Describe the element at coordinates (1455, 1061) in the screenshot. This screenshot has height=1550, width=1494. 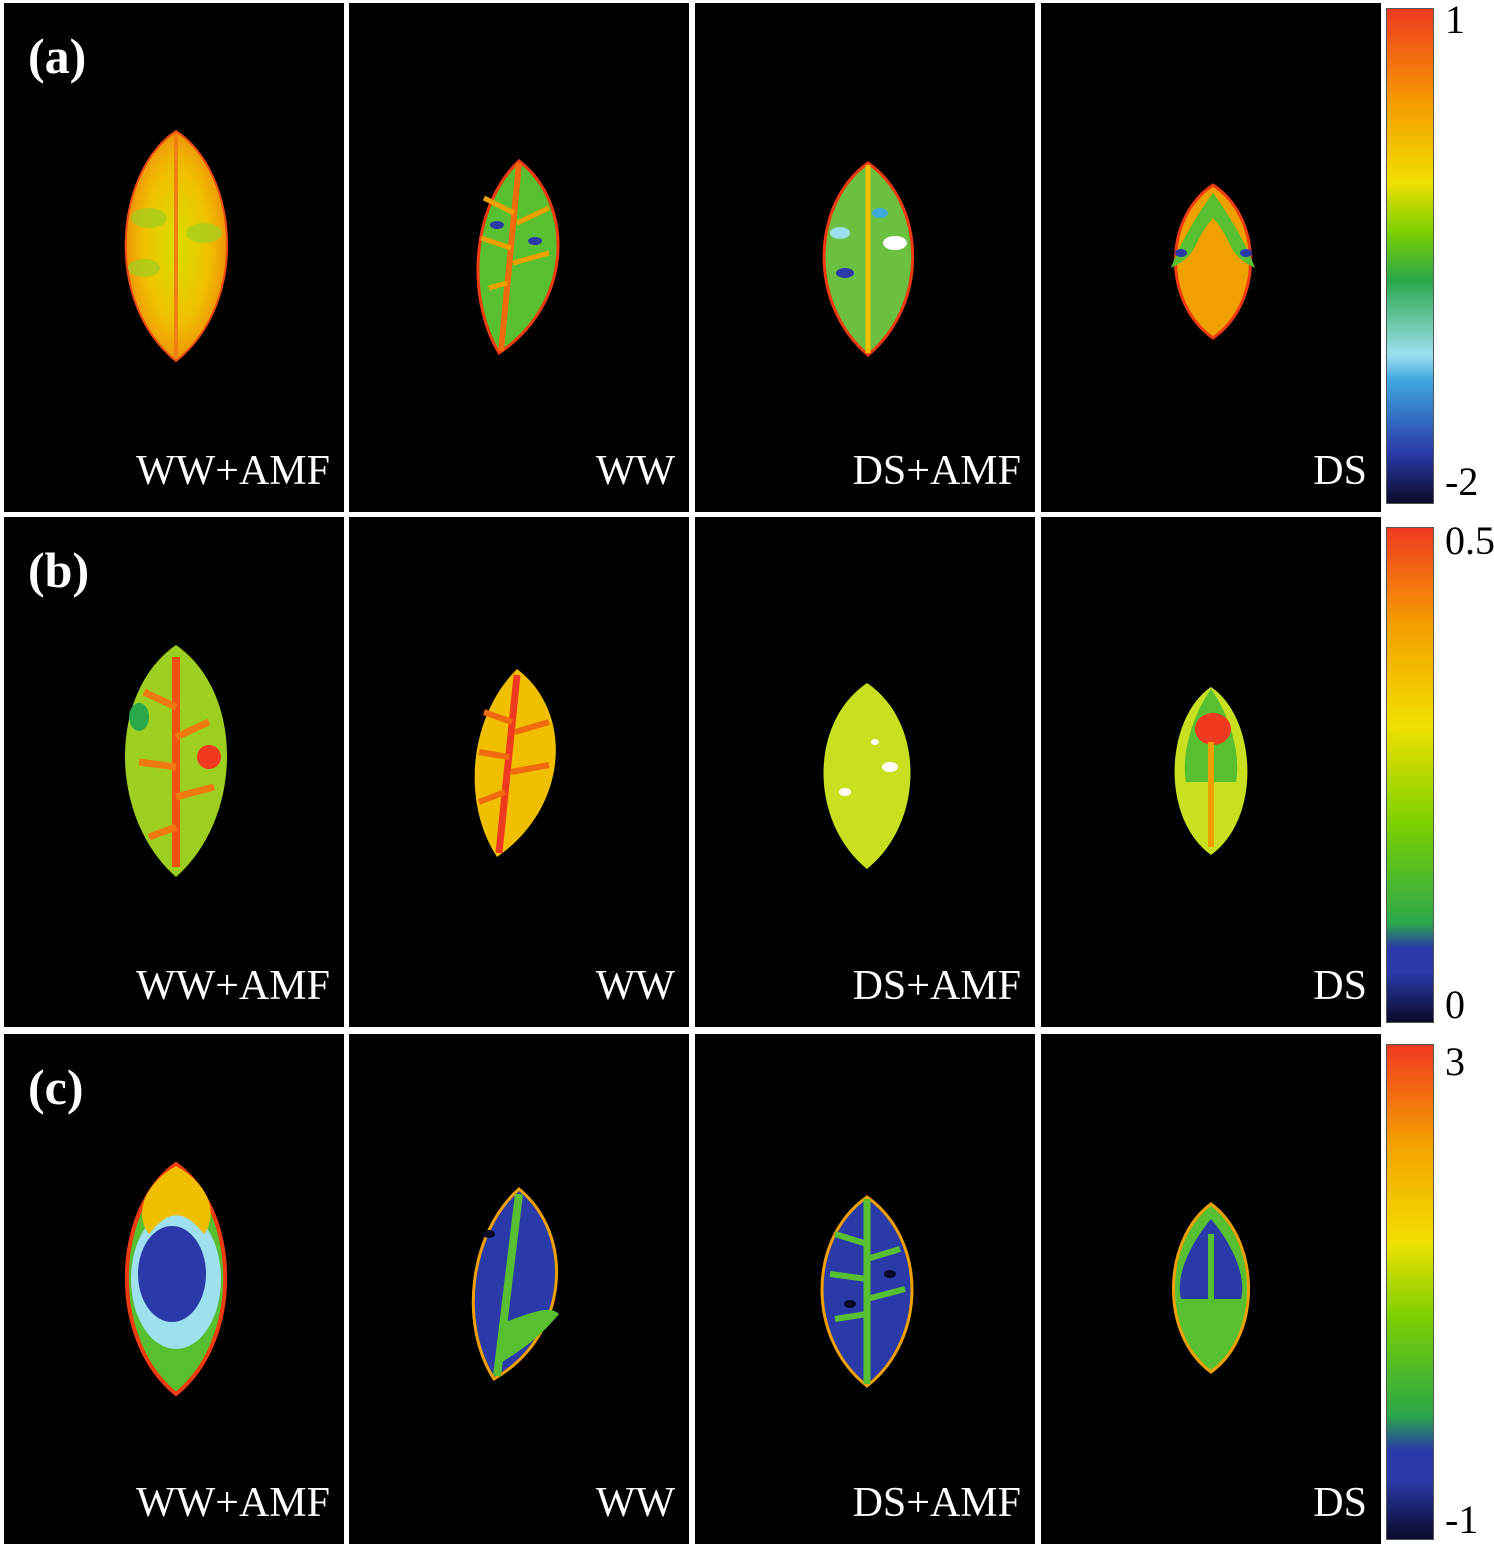
I see `colorbar-max: 3` at that location.